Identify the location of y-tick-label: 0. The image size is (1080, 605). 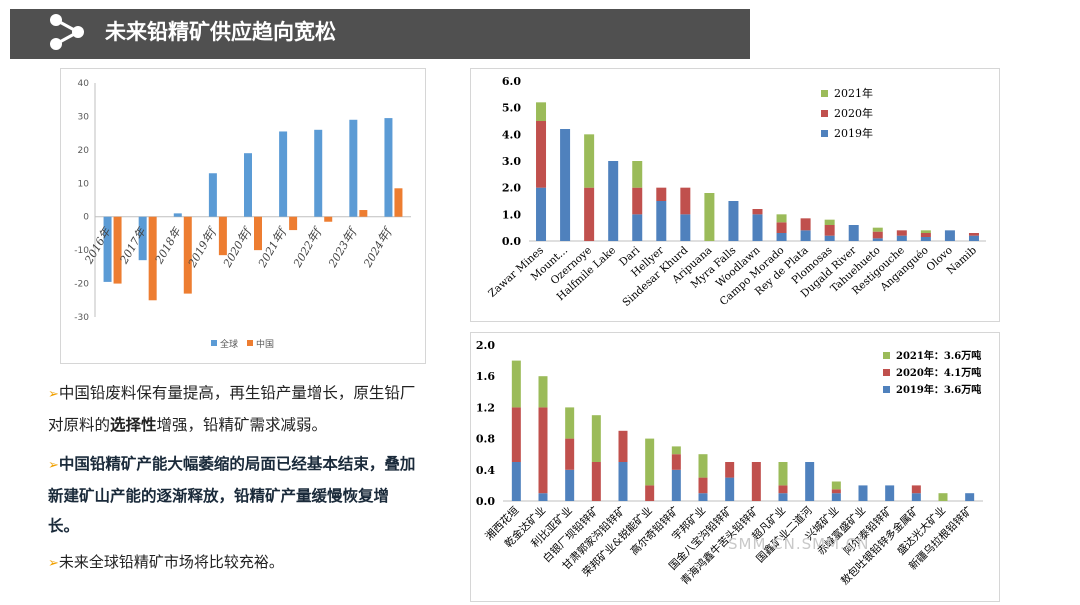
(86, 218).